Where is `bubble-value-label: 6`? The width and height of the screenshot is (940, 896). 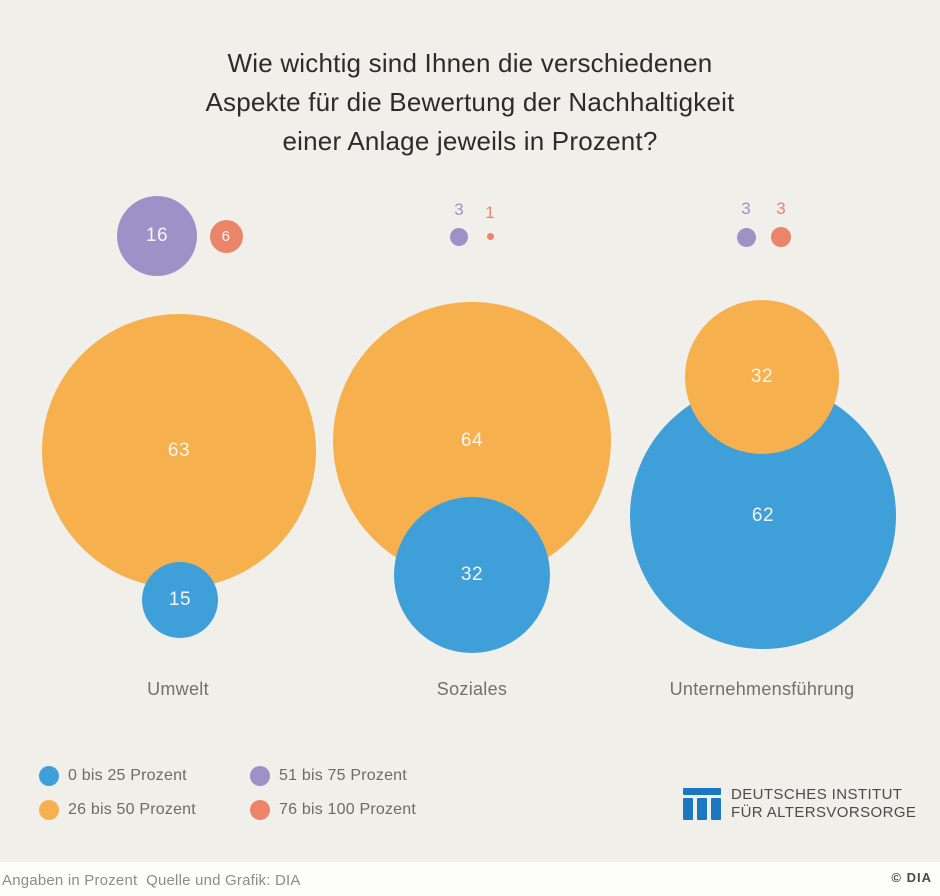
bubble-value-label: 6 is located at coordinates (226, 236).